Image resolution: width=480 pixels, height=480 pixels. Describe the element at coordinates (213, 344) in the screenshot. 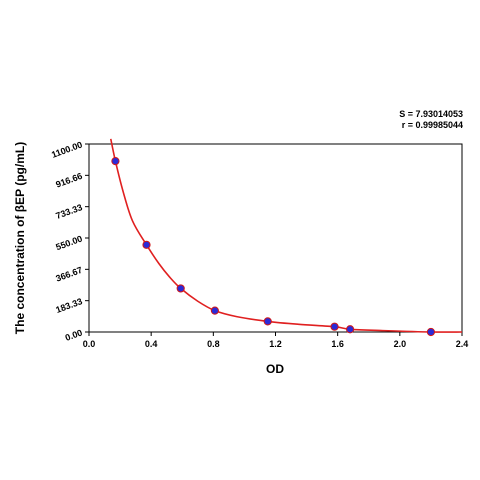

I see `x-tick-label: 0.8` at that location.